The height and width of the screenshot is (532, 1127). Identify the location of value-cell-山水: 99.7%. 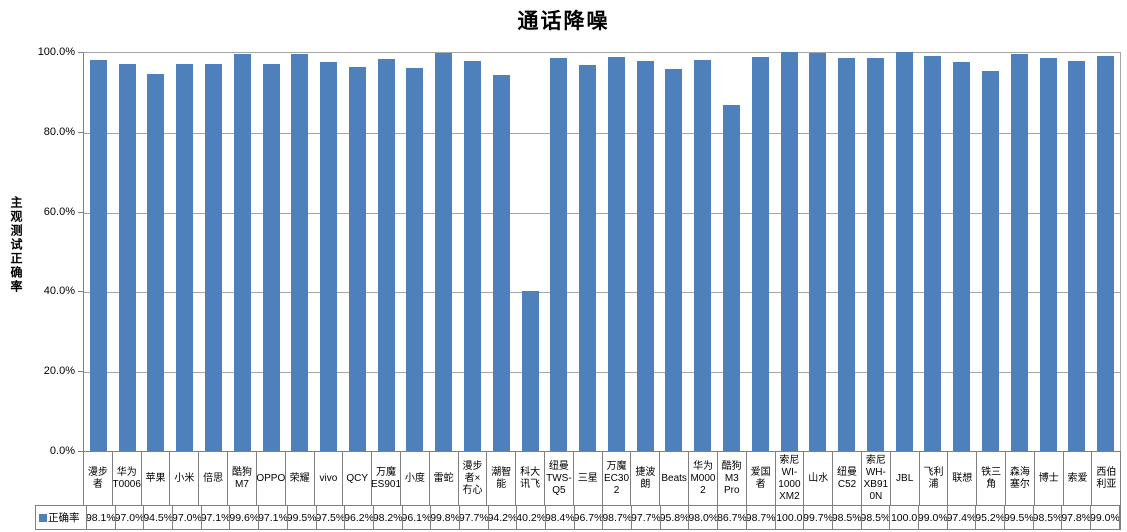
(818, 517).